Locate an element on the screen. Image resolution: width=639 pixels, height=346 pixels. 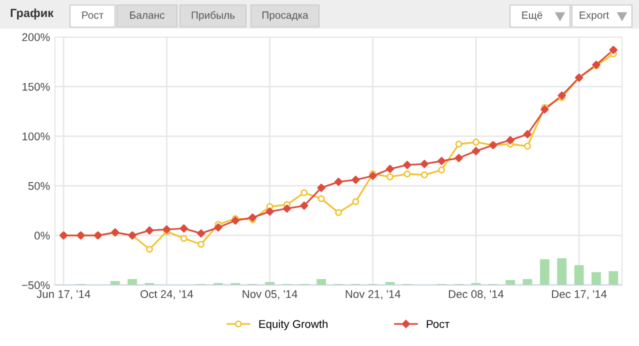
text: Export is located at coordinates (594, 16).